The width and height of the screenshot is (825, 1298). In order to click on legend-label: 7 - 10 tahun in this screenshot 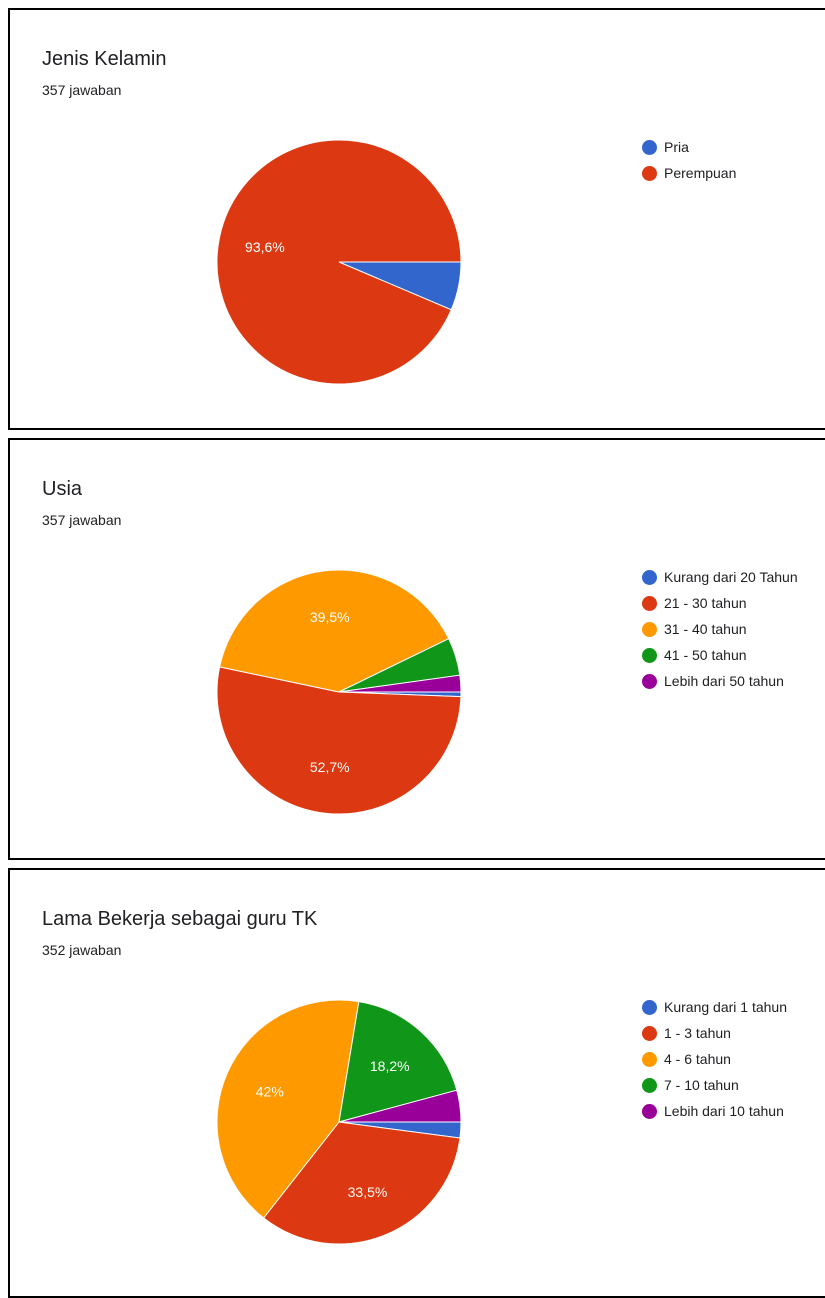, I will do `click(701, 1085)`.